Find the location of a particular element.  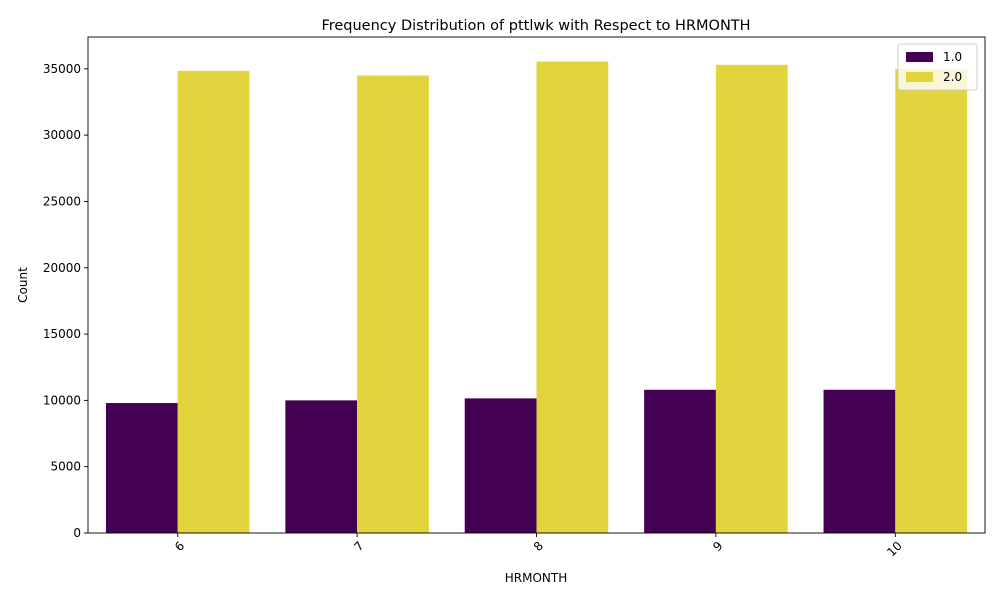

x-tick-label: 10 is located at coordinates (894, 549).